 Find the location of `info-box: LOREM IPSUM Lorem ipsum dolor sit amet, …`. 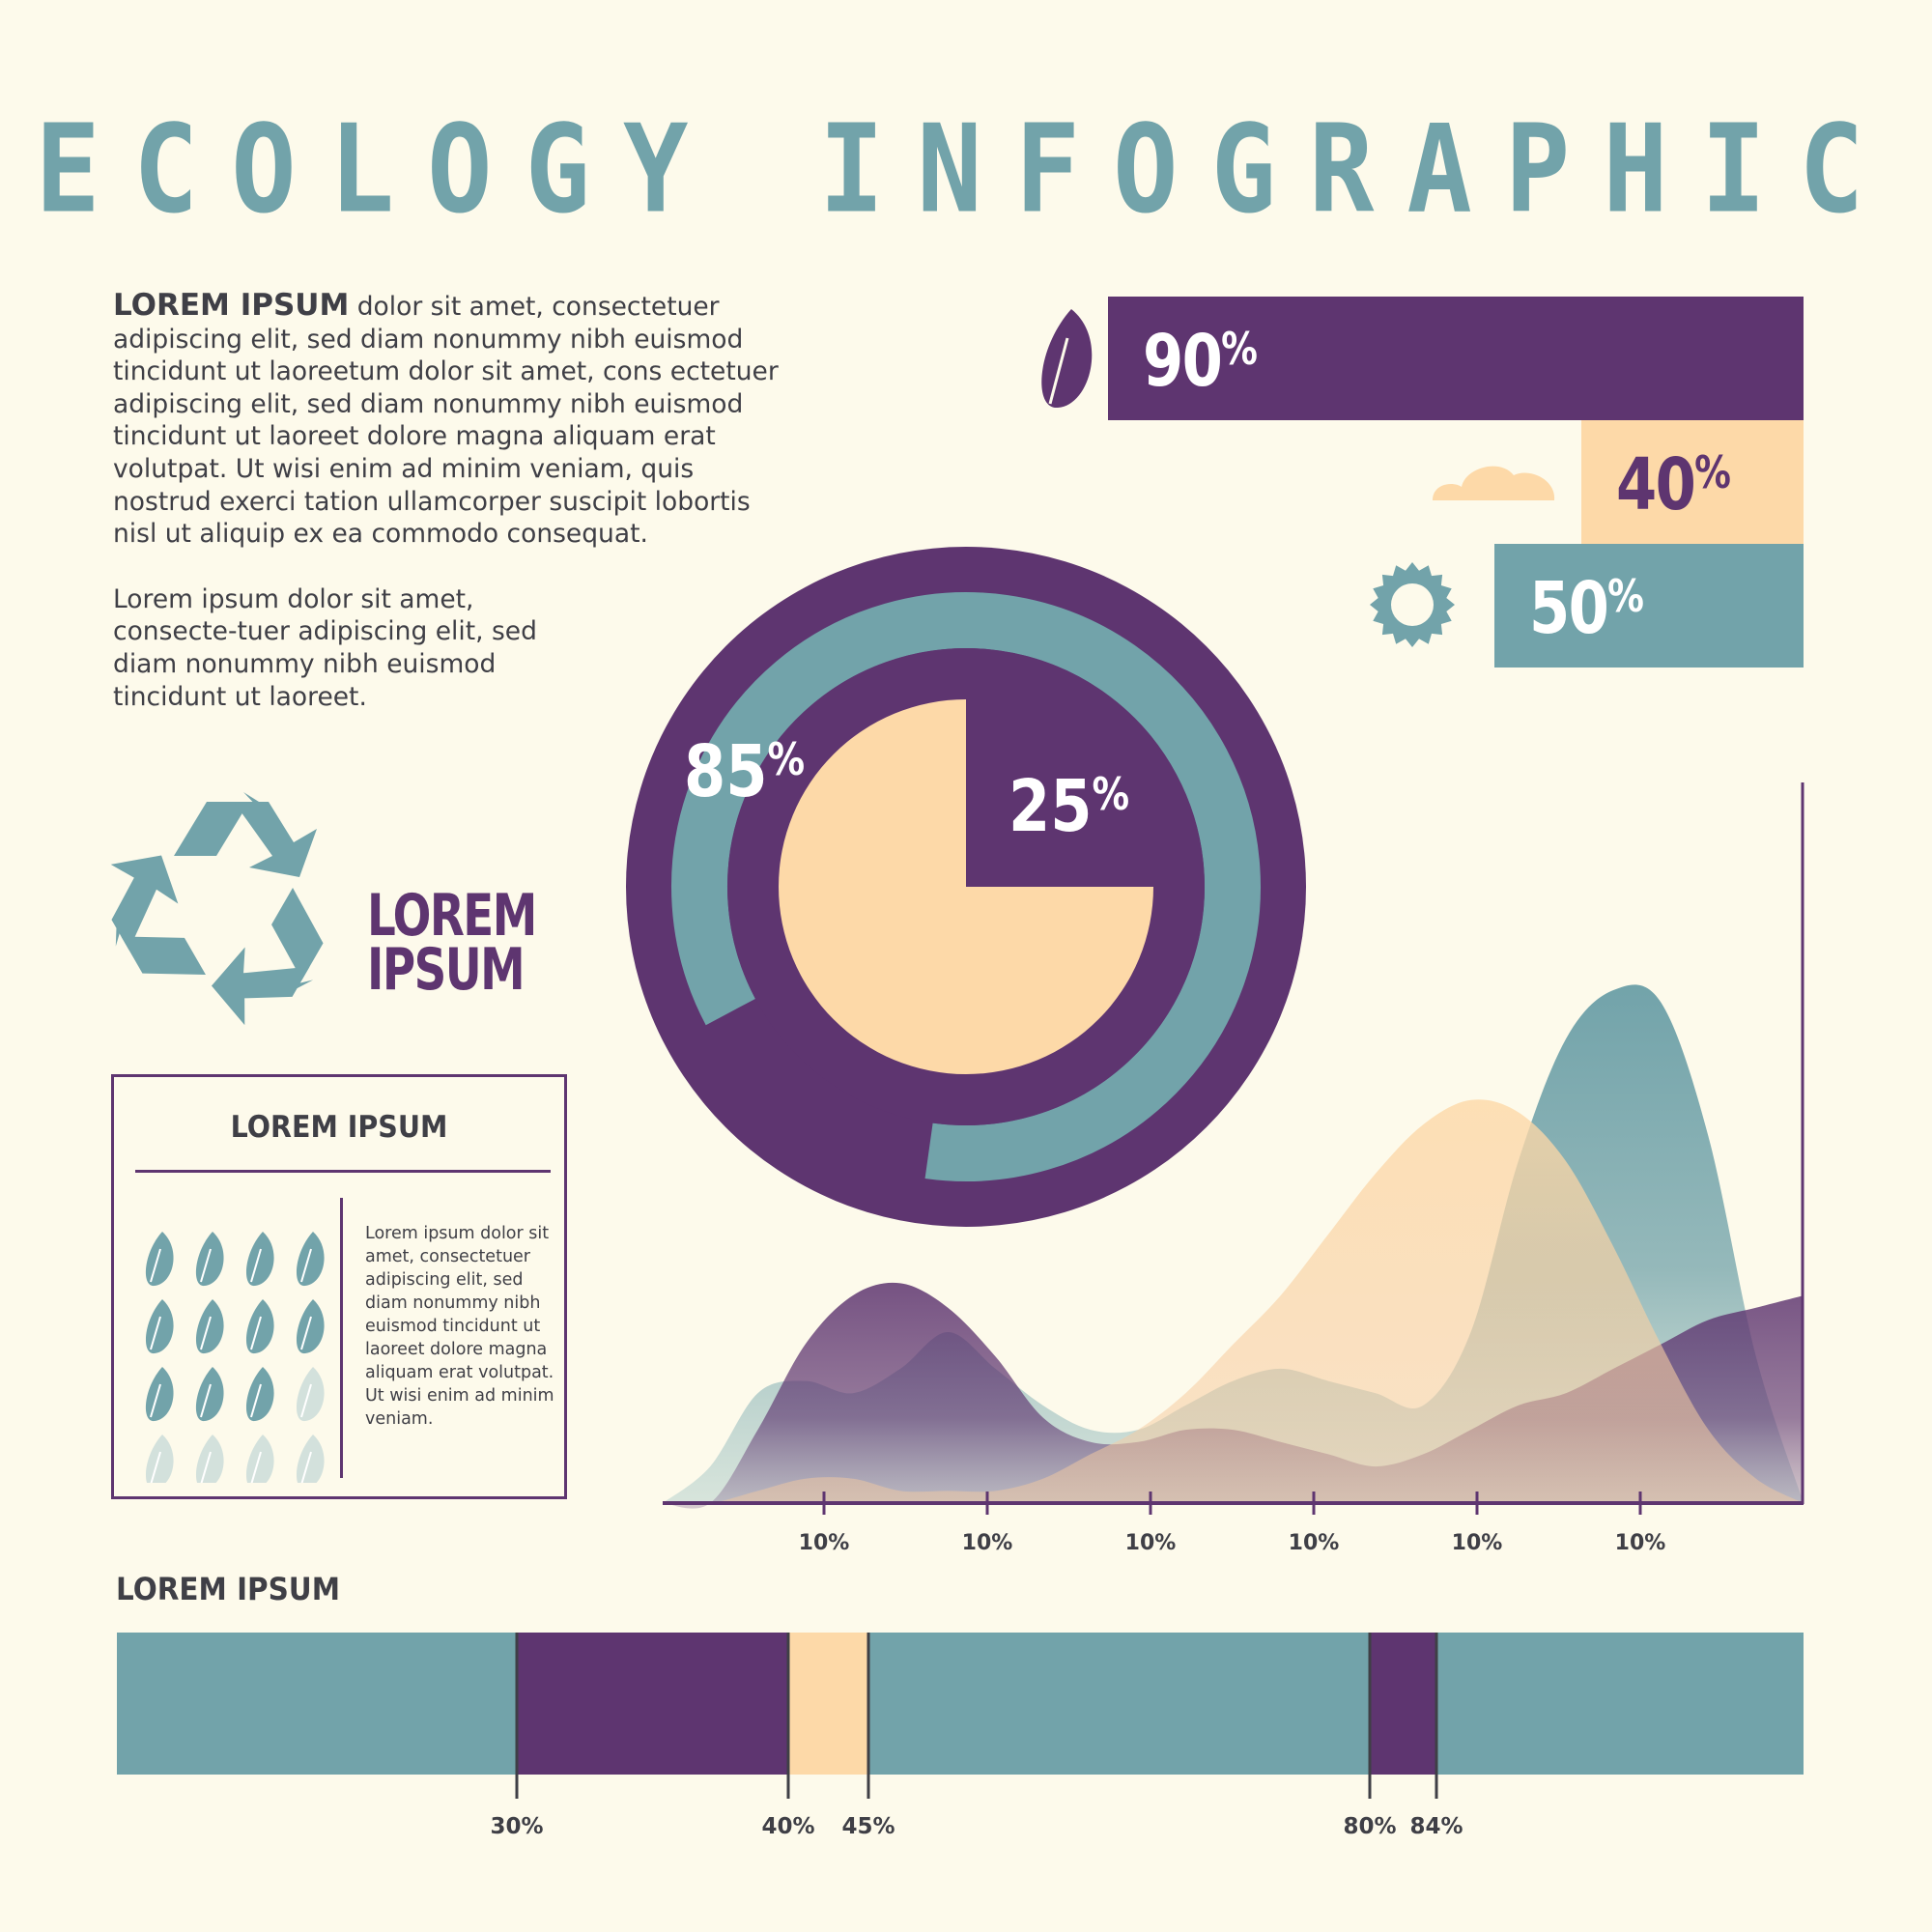

info-box: LOREM IPSUM Lorem ipsum dolor sit amet, … is located at coordinates (339, 1286).